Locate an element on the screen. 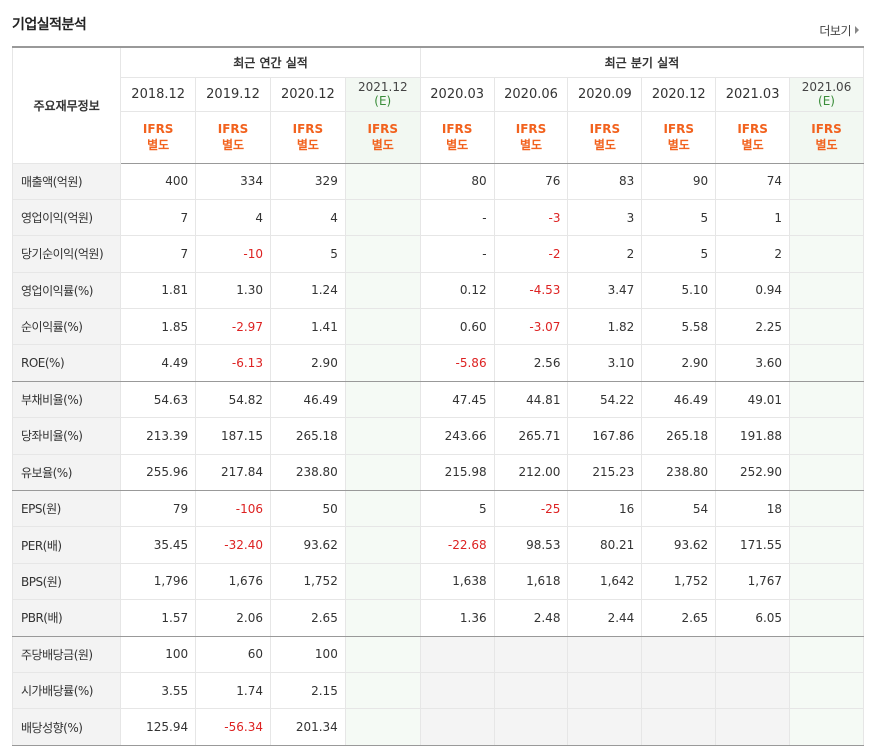 The height and width of the screenshot is (750, 877). value-cell: 4.49 is located at coordinates (158, 363).